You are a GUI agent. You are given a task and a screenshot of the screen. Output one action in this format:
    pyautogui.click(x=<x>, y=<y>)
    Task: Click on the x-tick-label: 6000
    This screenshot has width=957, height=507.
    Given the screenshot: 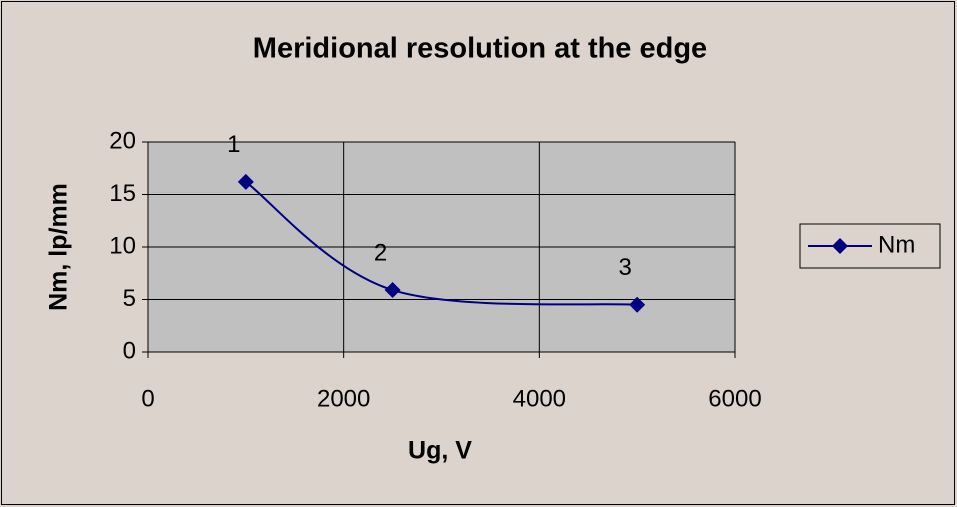 What is the action you would take?
    pyautogui.click(x=734, y=398)
    